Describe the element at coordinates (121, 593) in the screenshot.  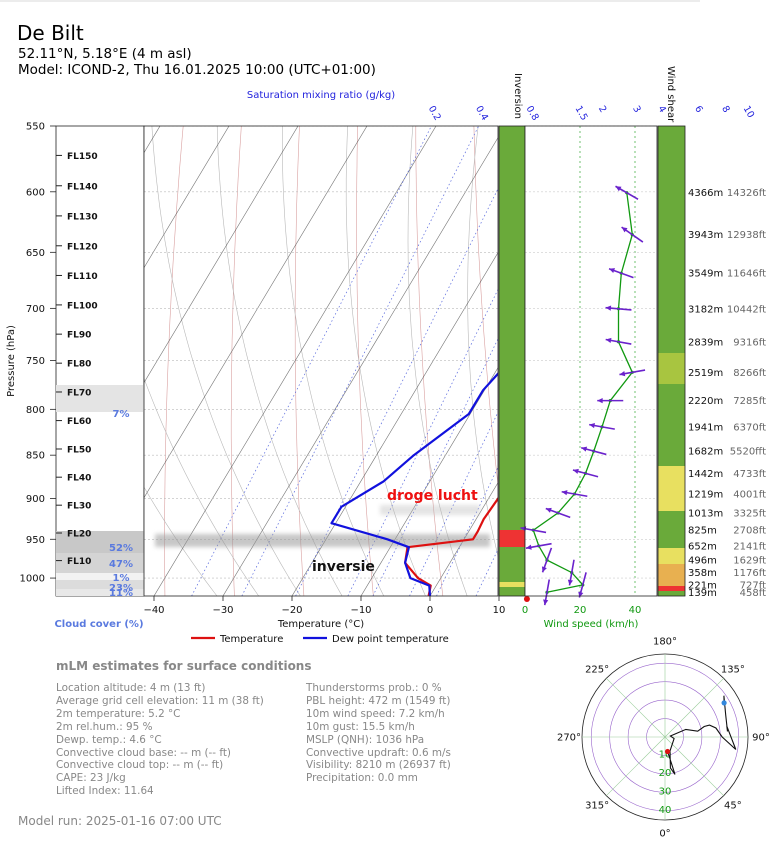
I see `cloud-cover-label: 11%` at that location.